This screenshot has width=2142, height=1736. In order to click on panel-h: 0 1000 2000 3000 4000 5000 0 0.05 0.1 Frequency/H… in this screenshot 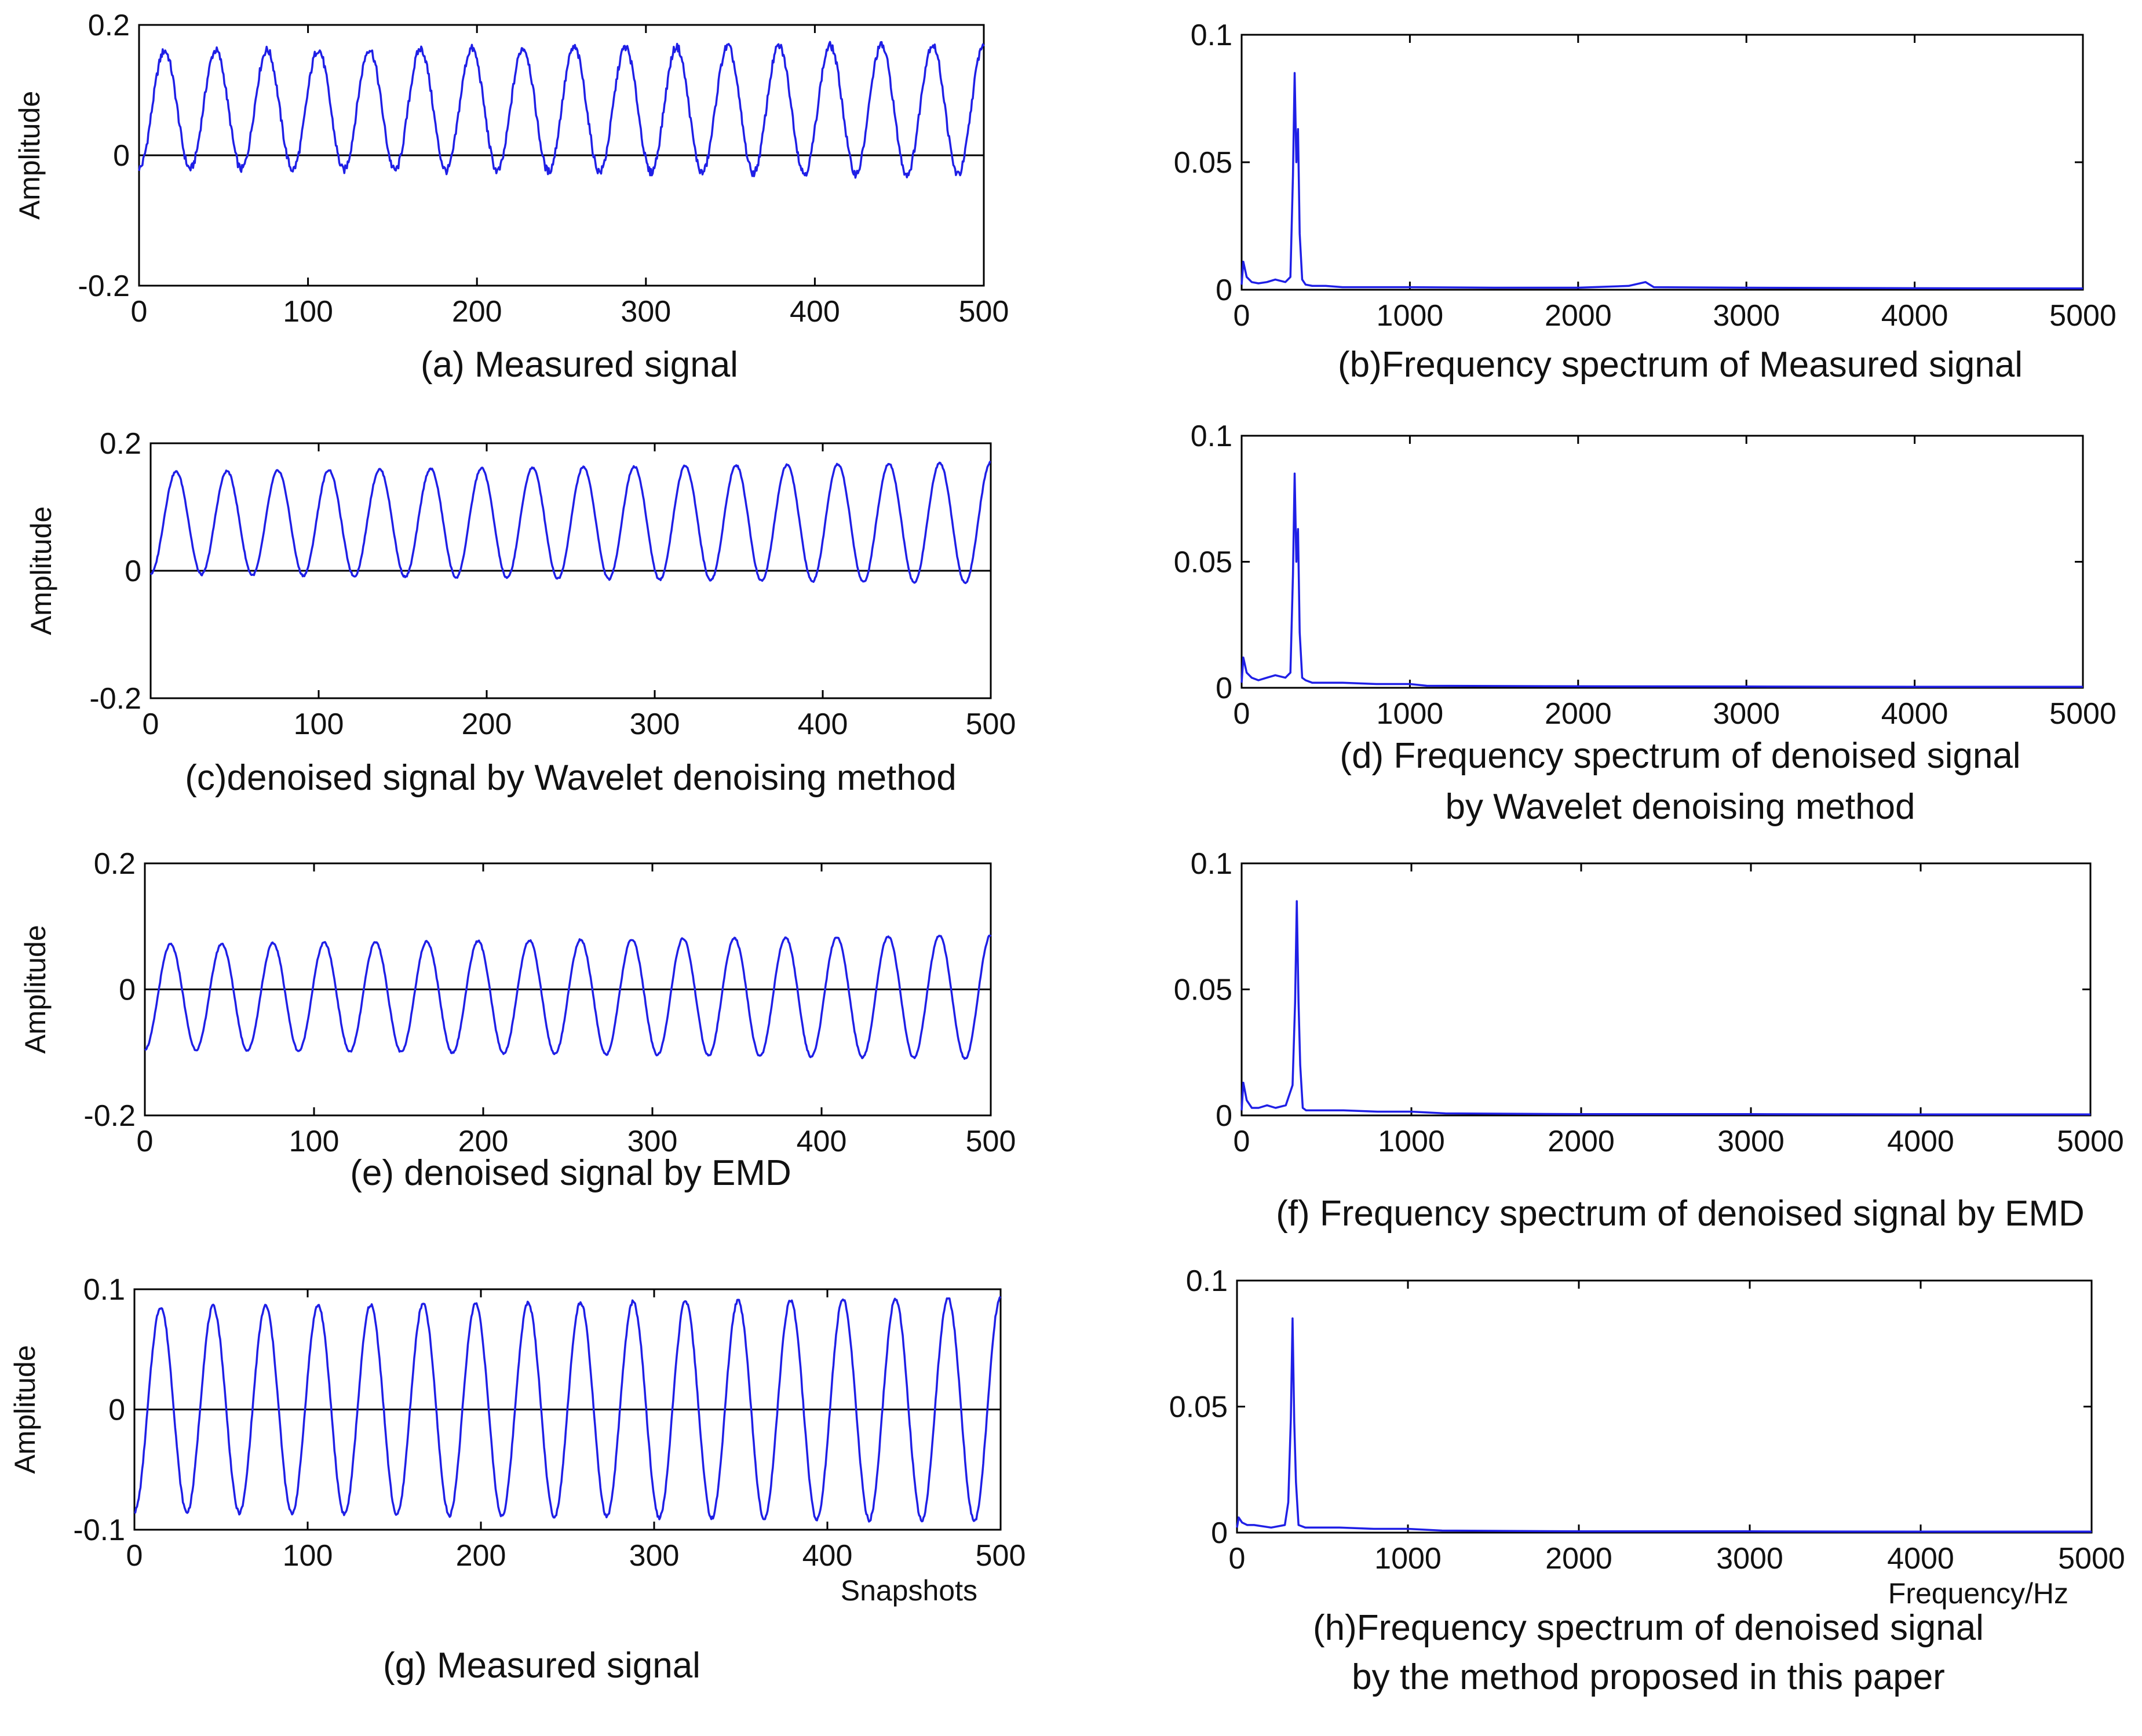, I will do `click(1647, 1480)`.